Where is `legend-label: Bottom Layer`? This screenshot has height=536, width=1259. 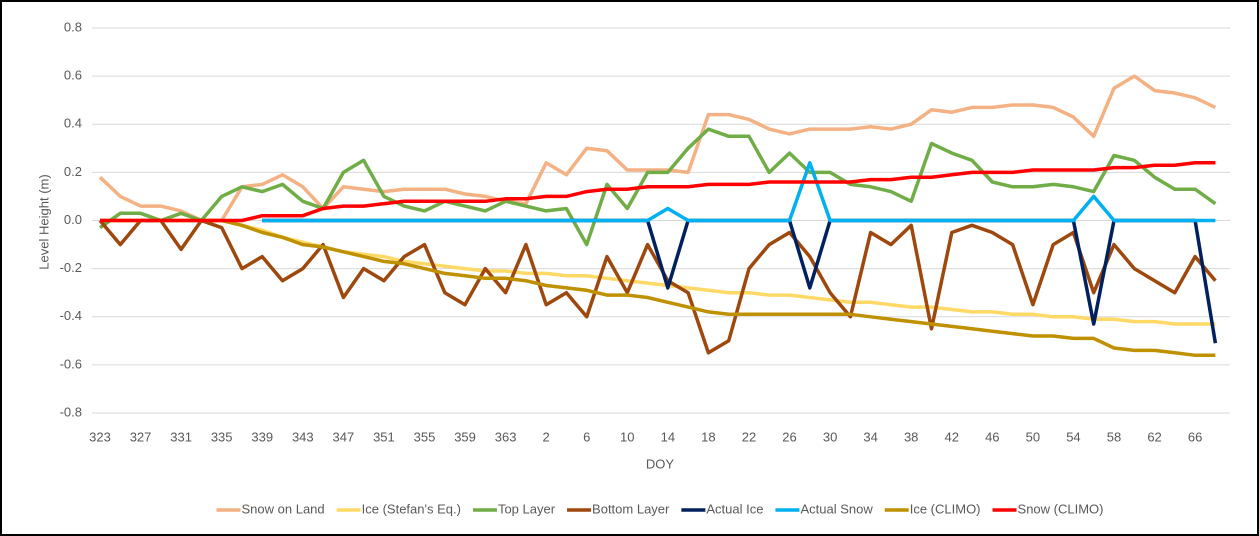
legend-label: Bottom Layer is located at coordinates (631, 508).